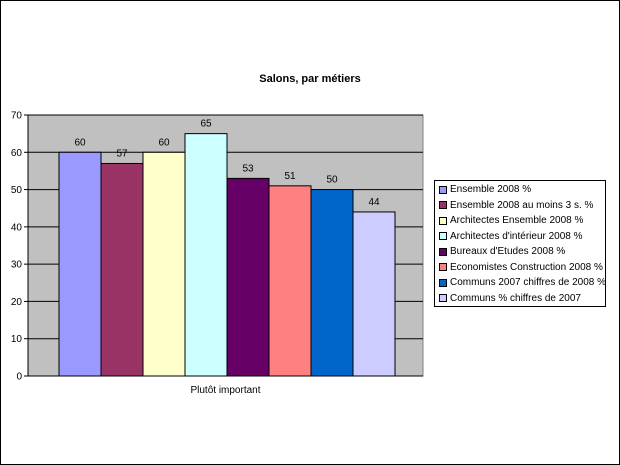 This screenshot has width=620, height=465. I want to click on data-label-1: 60, so click(80, 142).